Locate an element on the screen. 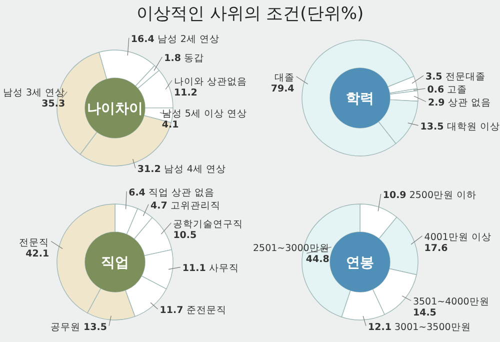 The height and width of the screenshot is (342, 500). data-label: 4.7 is located at coordinates (159, 206).